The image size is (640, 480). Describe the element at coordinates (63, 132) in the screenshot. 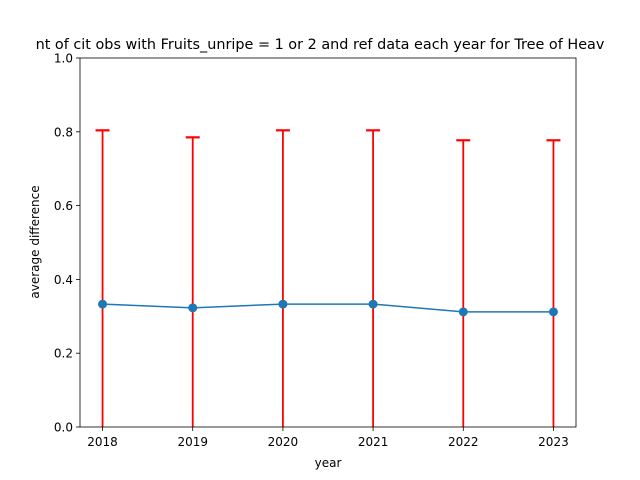

I see `y-tick-label: 0.8` at that location.